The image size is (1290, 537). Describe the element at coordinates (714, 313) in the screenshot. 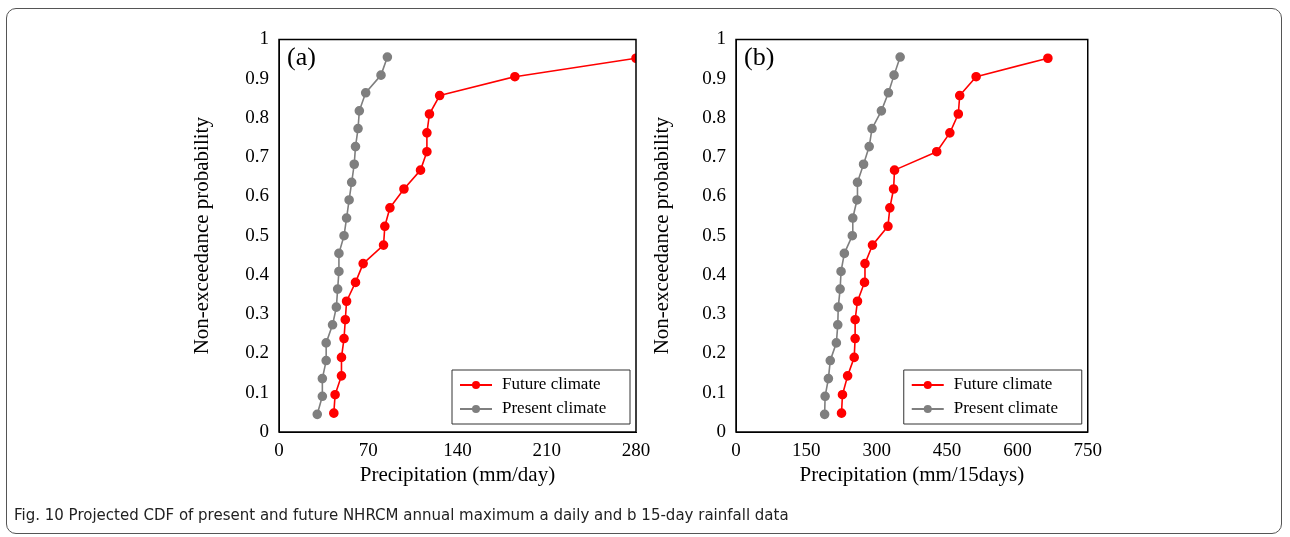

I see `y-tick-label: 0.3` at that location.